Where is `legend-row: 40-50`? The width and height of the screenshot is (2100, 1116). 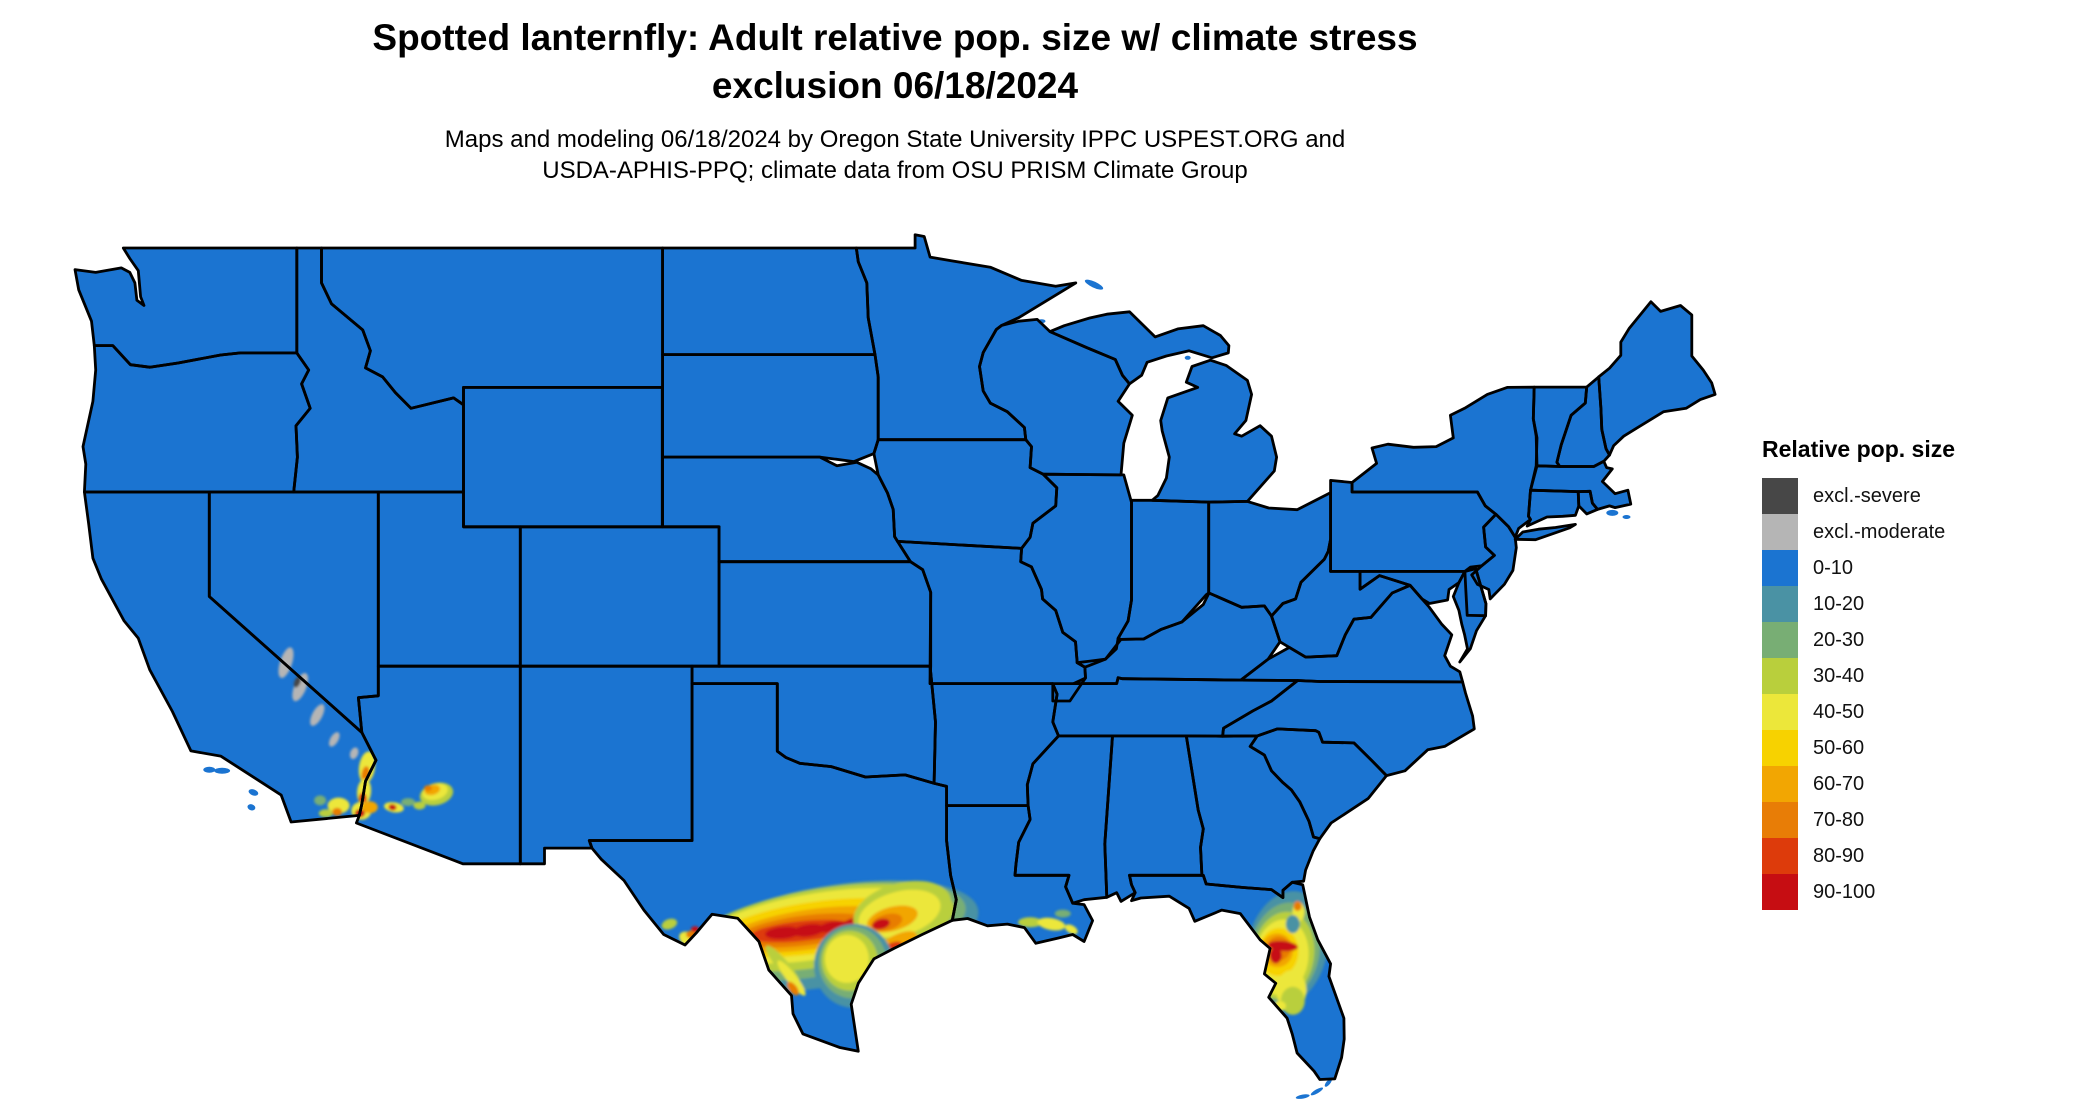
legend-row: 40-50 is located at coordinates (1858, 712).